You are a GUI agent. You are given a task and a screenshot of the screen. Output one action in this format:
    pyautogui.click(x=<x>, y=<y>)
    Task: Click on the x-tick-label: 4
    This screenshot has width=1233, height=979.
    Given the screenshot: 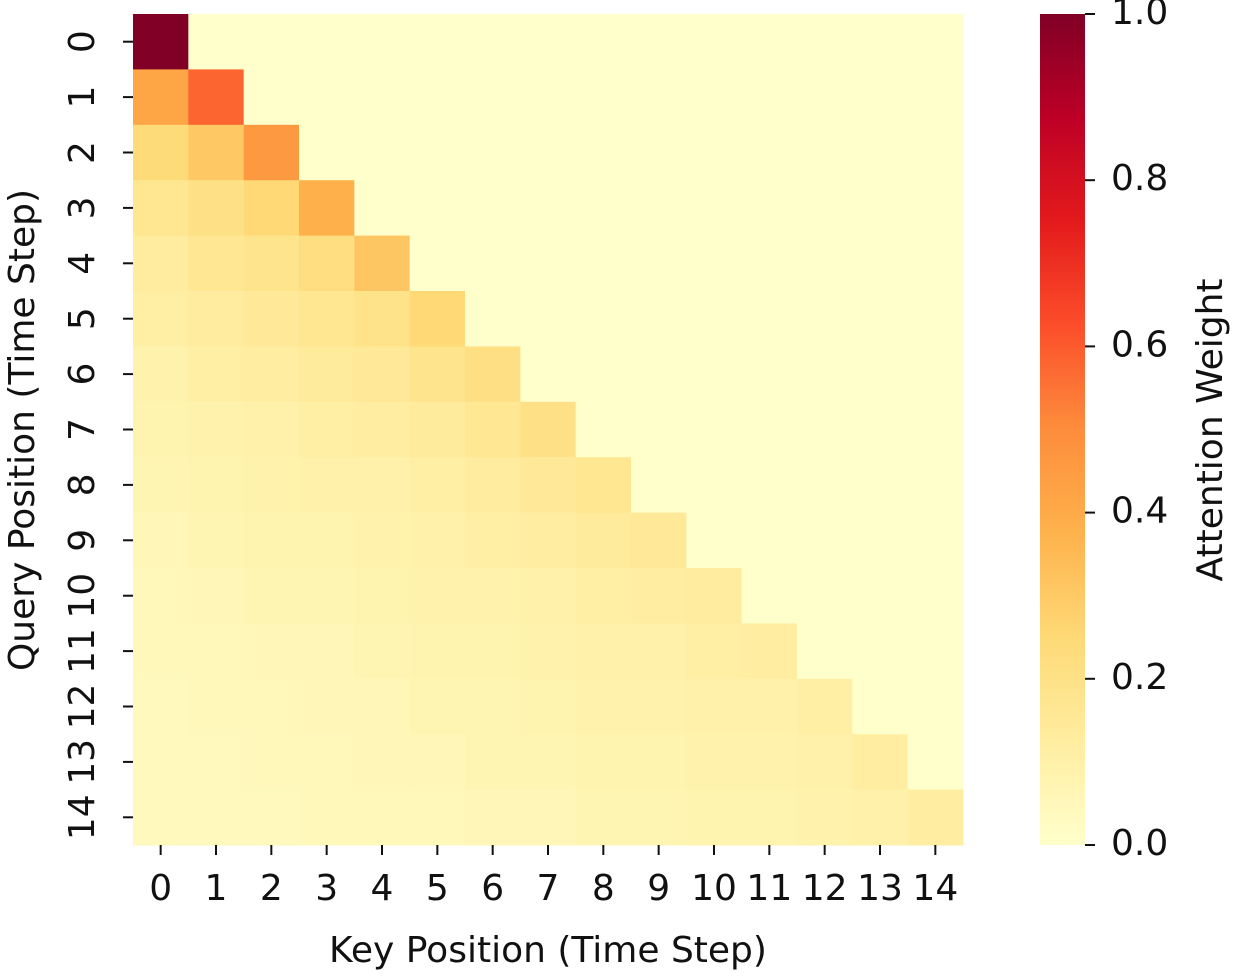 What is the action you would take?
    pyautogui.click(x=382, y=888)
    